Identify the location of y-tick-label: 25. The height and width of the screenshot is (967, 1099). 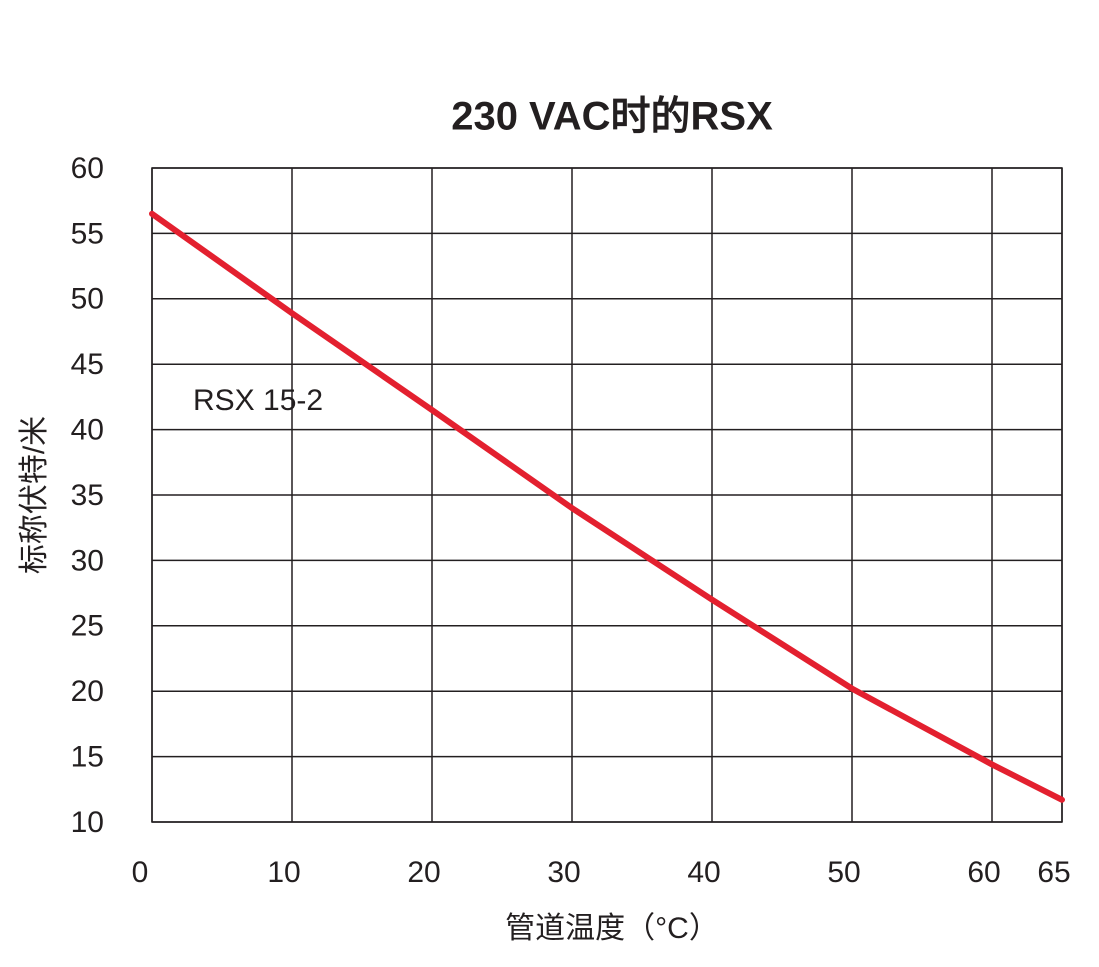
(87, 626).